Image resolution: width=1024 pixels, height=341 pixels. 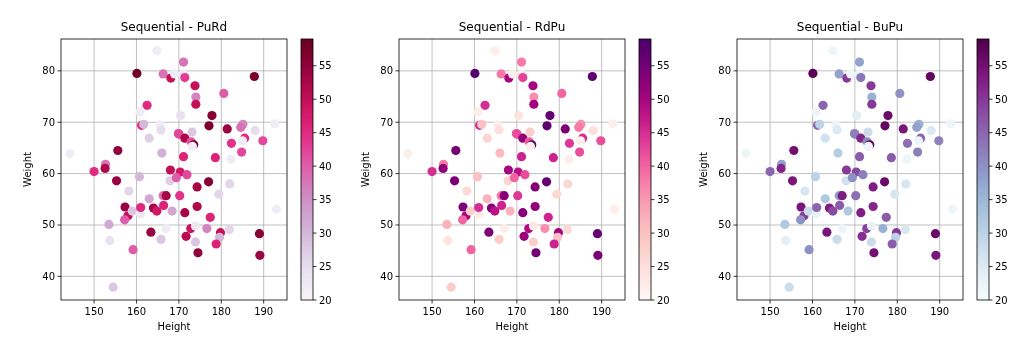 What do you see at coordinates (850, 27) in the screenshot?
I see `chart-title: Sequential - BuPu` at bounding box center [850, 27].